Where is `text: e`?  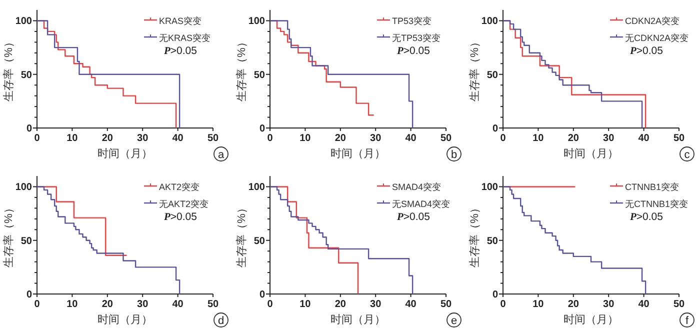
text: e is located at coordinates (454, 321).